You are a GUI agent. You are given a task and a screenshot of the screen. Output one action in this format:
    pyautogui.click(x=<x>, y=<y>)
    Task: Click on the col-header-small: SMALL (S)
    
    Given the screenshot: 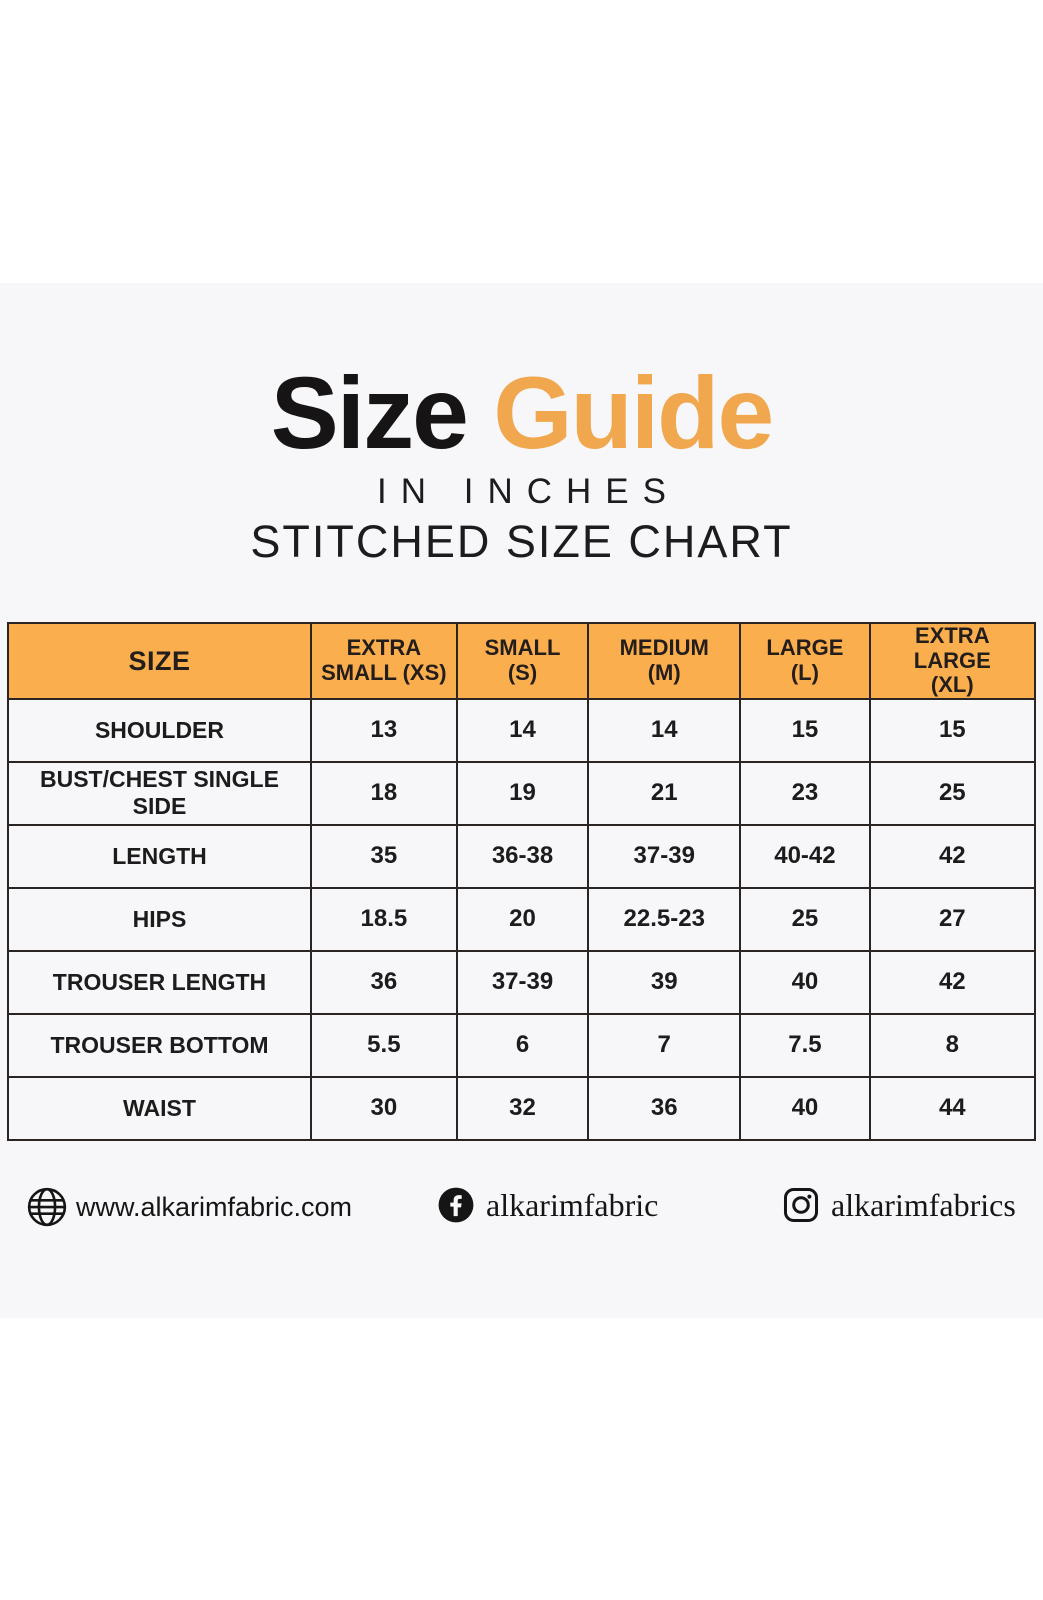 What is the action you would take?
    pyautogui.click(x=522, y=661)
    